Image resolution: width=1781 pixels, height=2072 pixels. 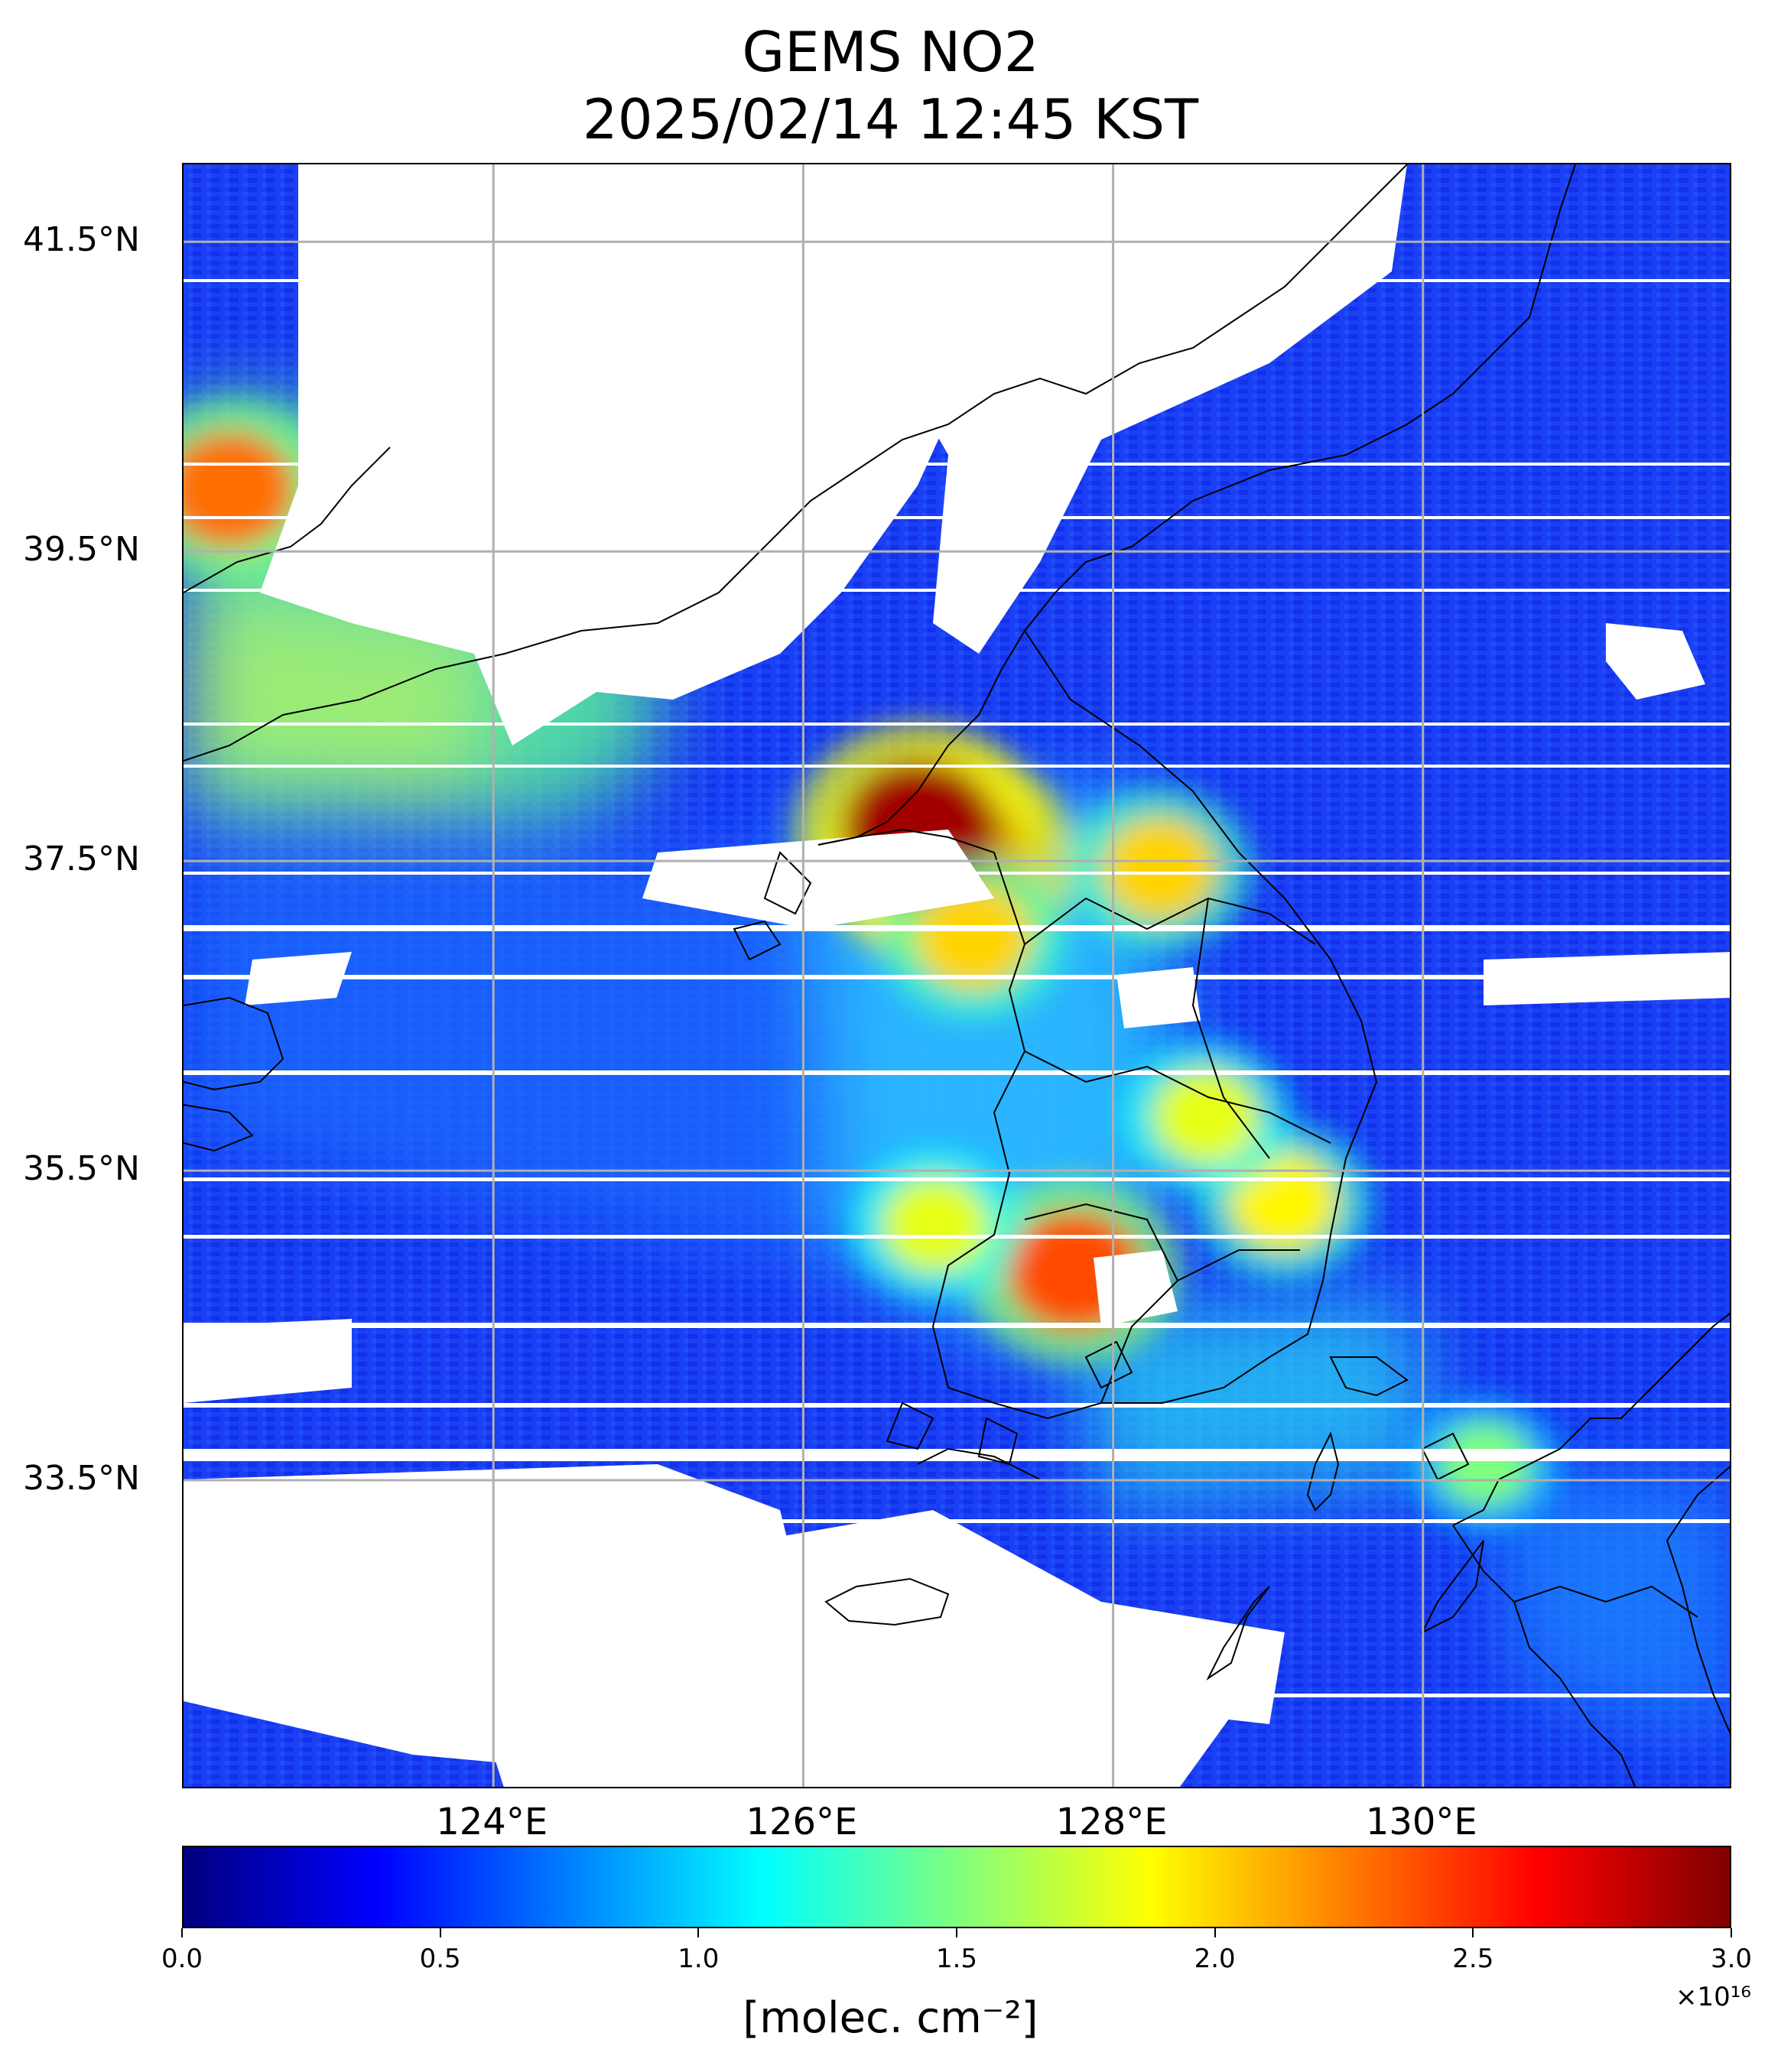 I want to click on colorbar-tick-label-6: 3.0, so click(x=1731, y=1959).